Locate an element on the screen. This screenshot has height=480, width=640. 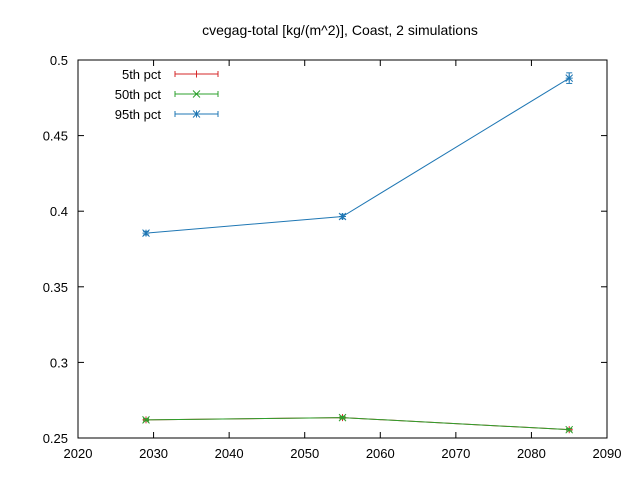
x-tick-label: 2090 is located at coordinates (607, 453).